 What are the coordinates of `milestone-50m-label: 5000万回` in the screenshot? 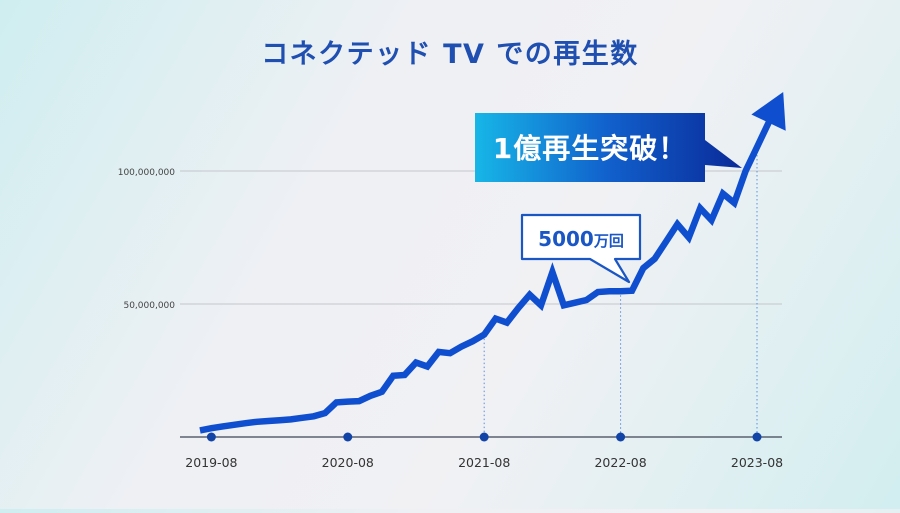 It's located at (581, 239).